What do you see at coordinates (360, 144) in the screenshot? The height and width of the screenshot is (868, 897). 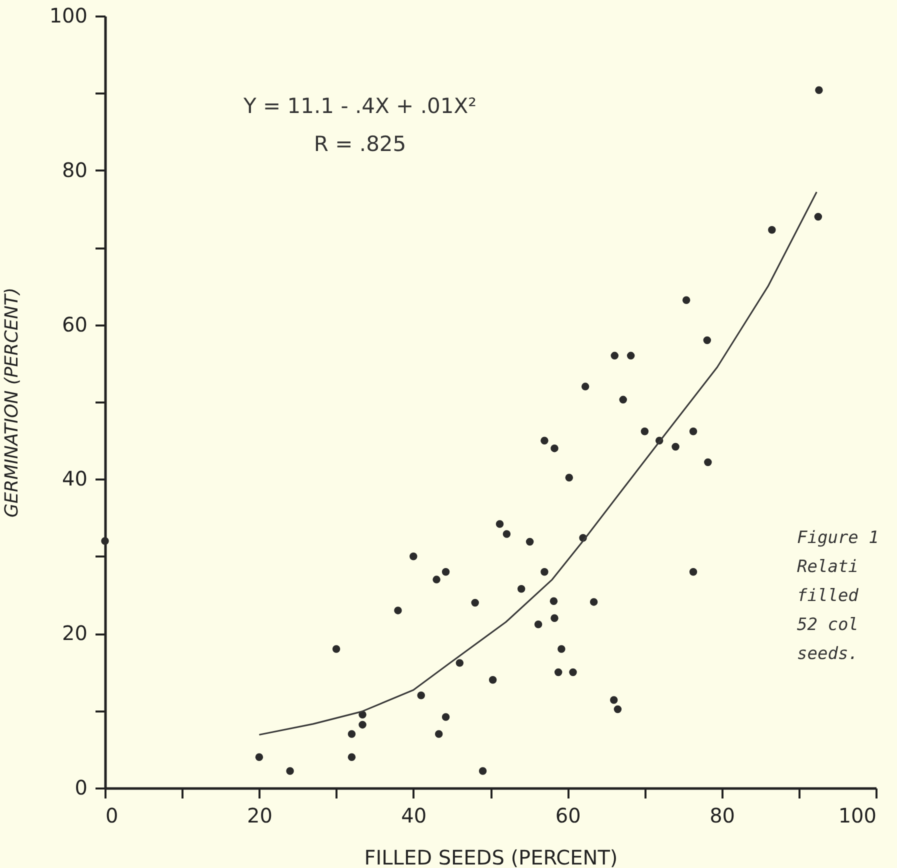 I see `annotation: R = .825` at bounding box center [360, 144].